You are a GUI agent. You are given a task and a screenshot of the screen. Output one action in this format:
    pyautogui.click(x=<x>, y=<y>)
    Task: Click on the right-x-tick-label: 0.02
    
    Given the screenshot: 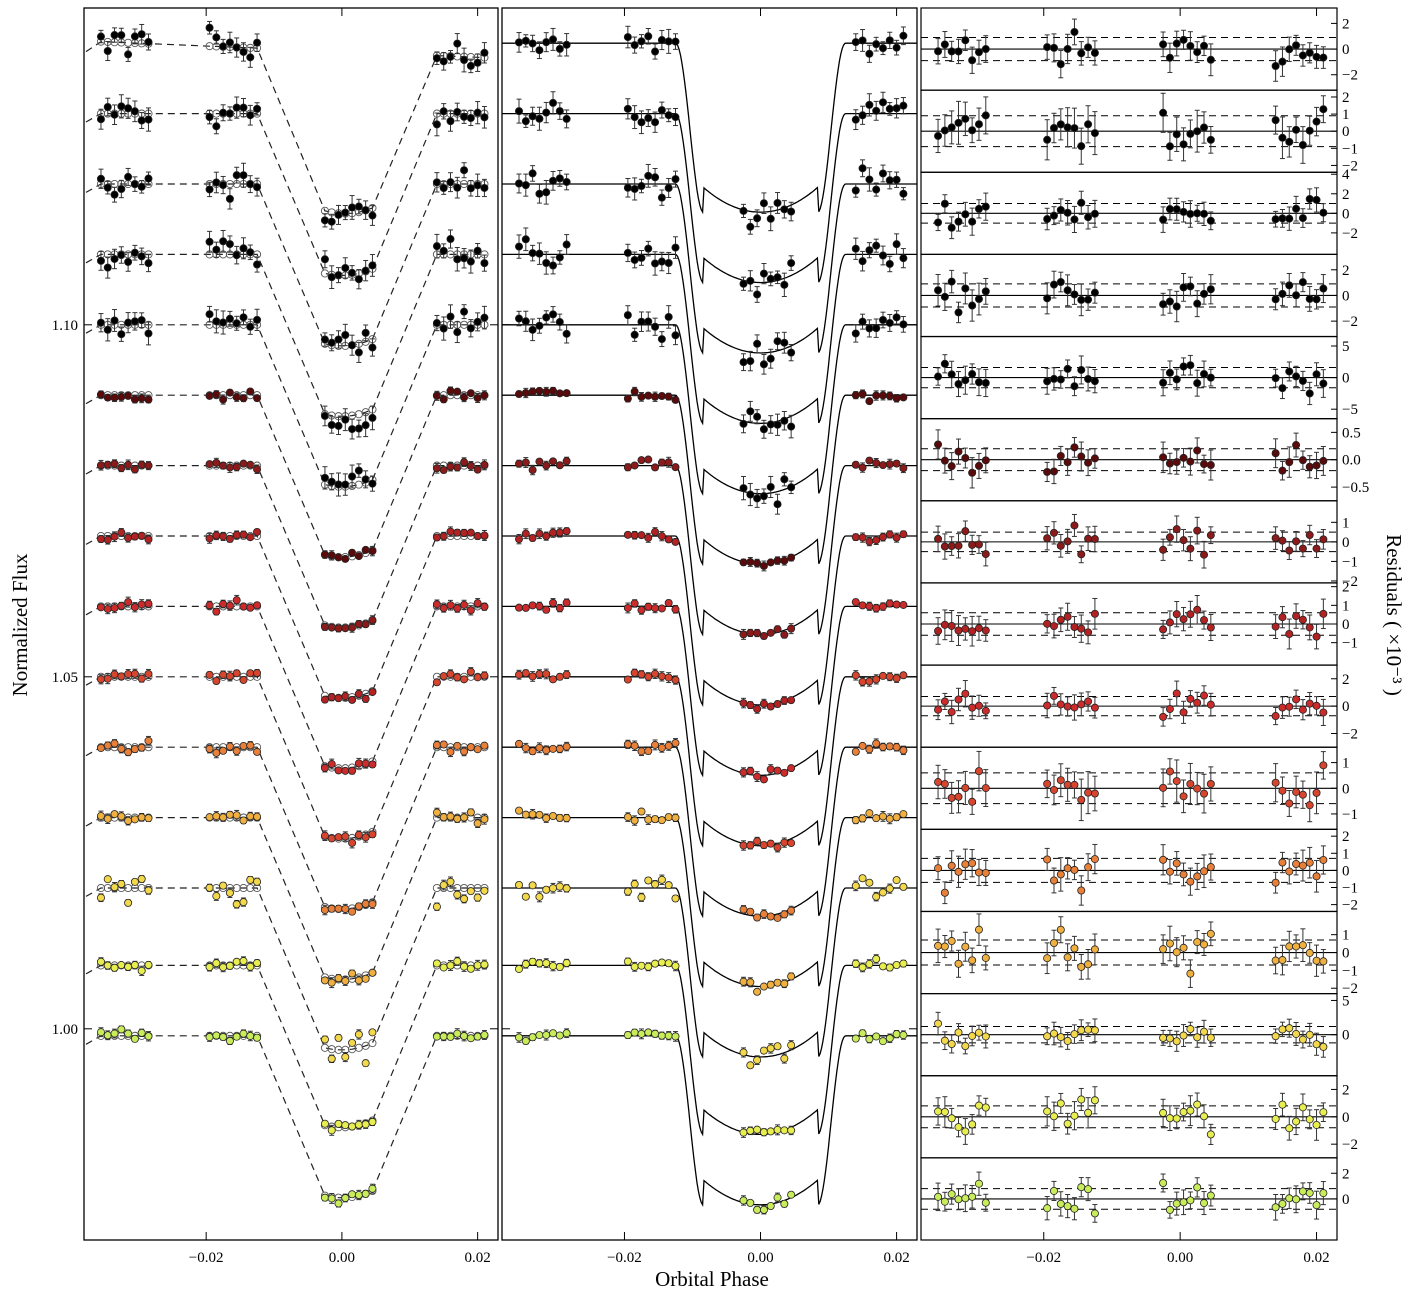 What is the action you would take?
    pyautogui.click(x=1316, y=1258)
    